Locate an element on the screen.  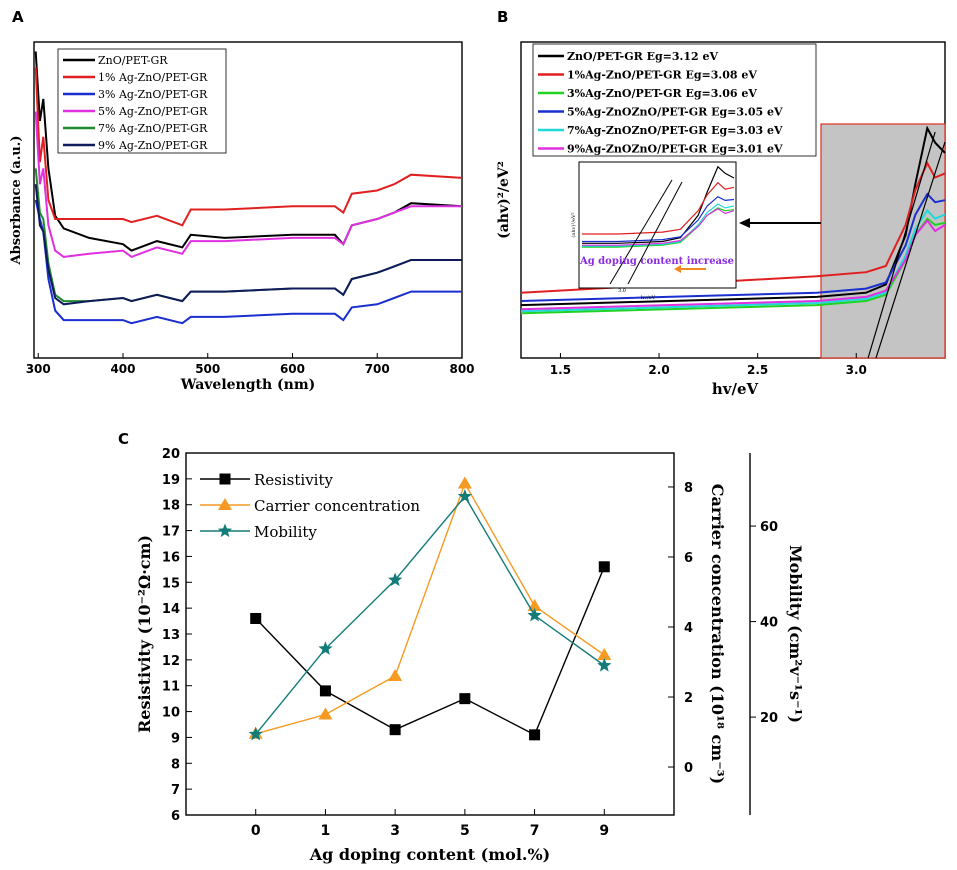
a-tick-label: 600 is located at coordinates (292, 369).